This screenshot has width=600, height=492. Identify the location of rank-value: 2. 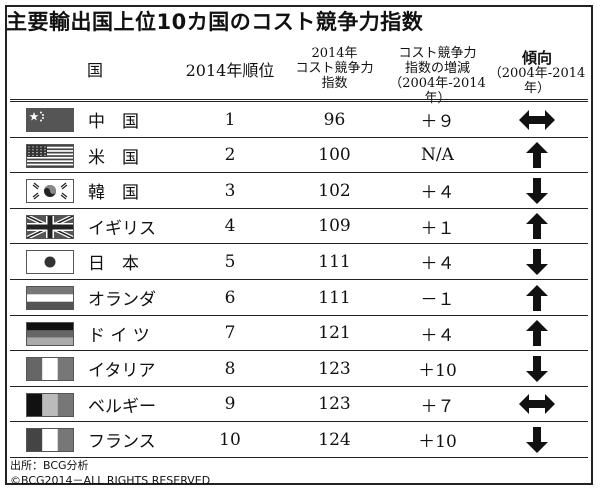
(230, 155).